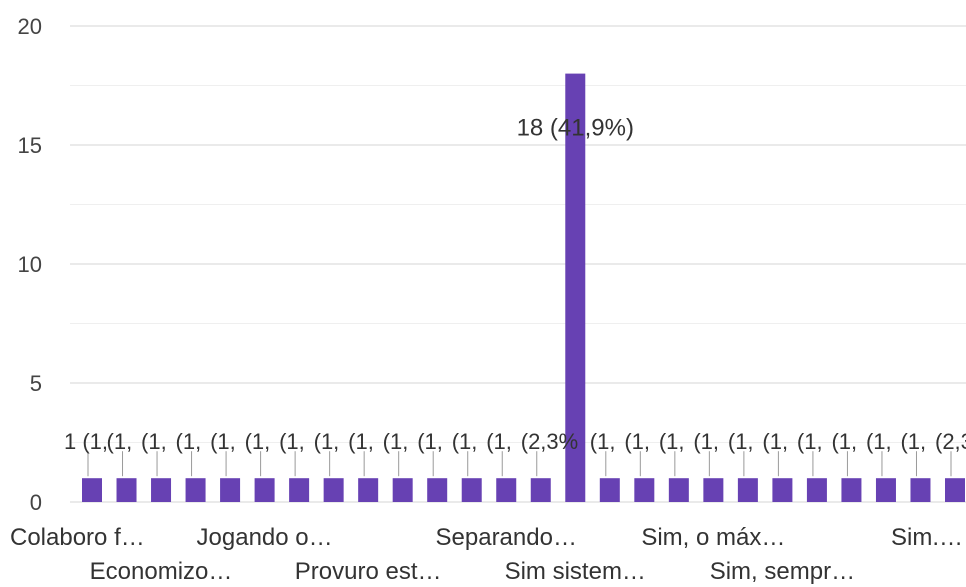 This screenshot has height=587, width=966. I want to click on y-axis-ticks: 0 5 10 15 20, so click(30, 264).